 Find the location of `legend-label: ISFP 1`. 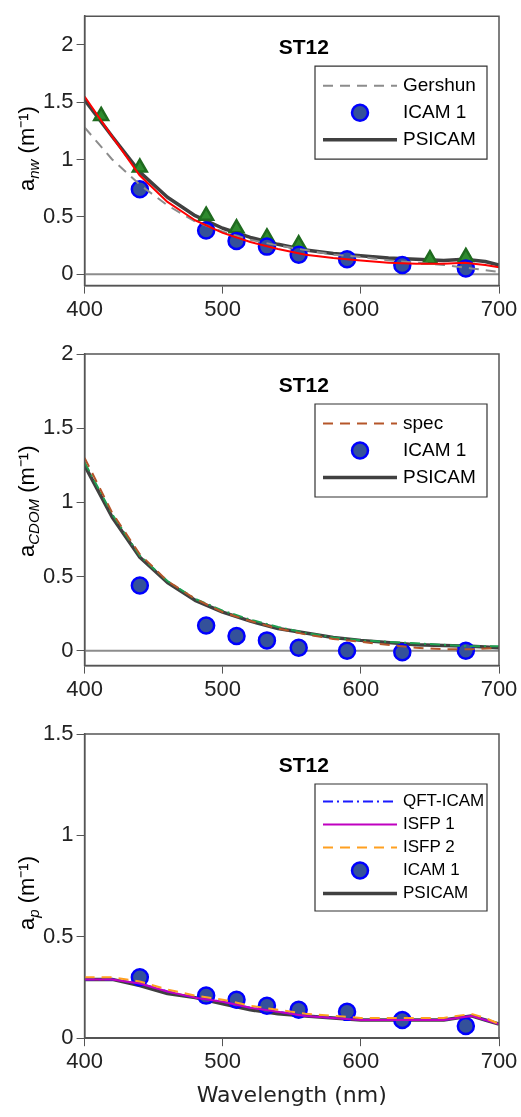

legend-label: ISFP 1 is located at coordinates (429, 824).